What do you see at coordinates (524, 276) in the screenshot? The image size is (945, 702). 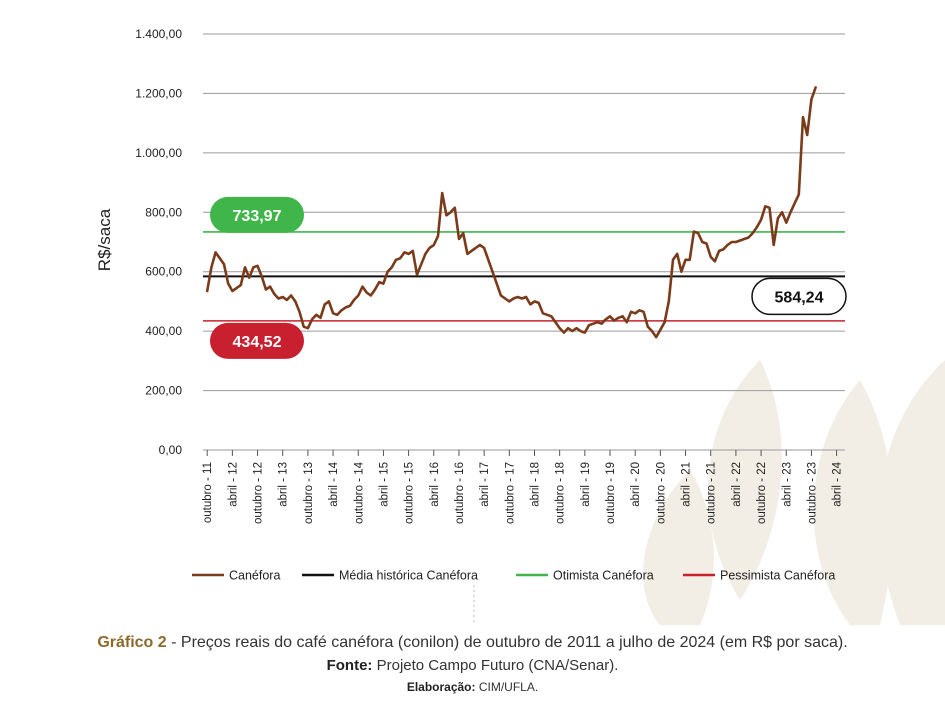 I see `reference-lines` at bounding box center [524, 276].